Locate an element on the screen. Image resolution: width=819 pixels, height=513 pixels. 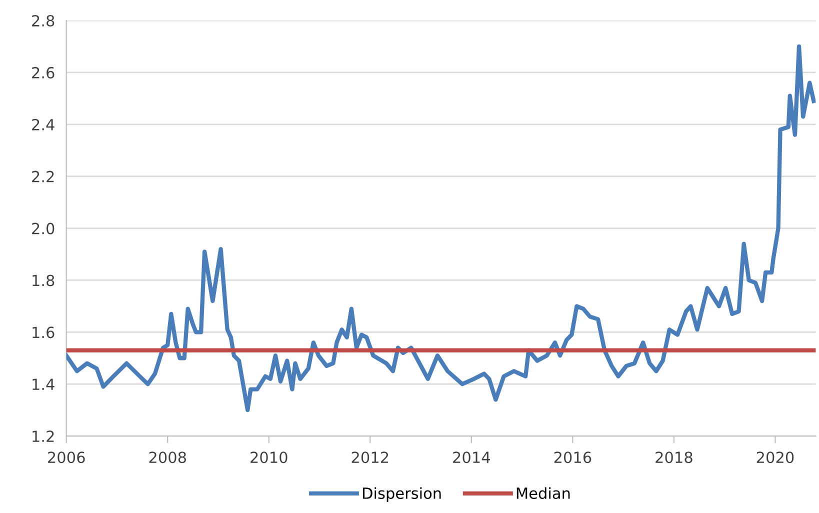
x-tick-label: 2012 is located at coordinates (370, 458).